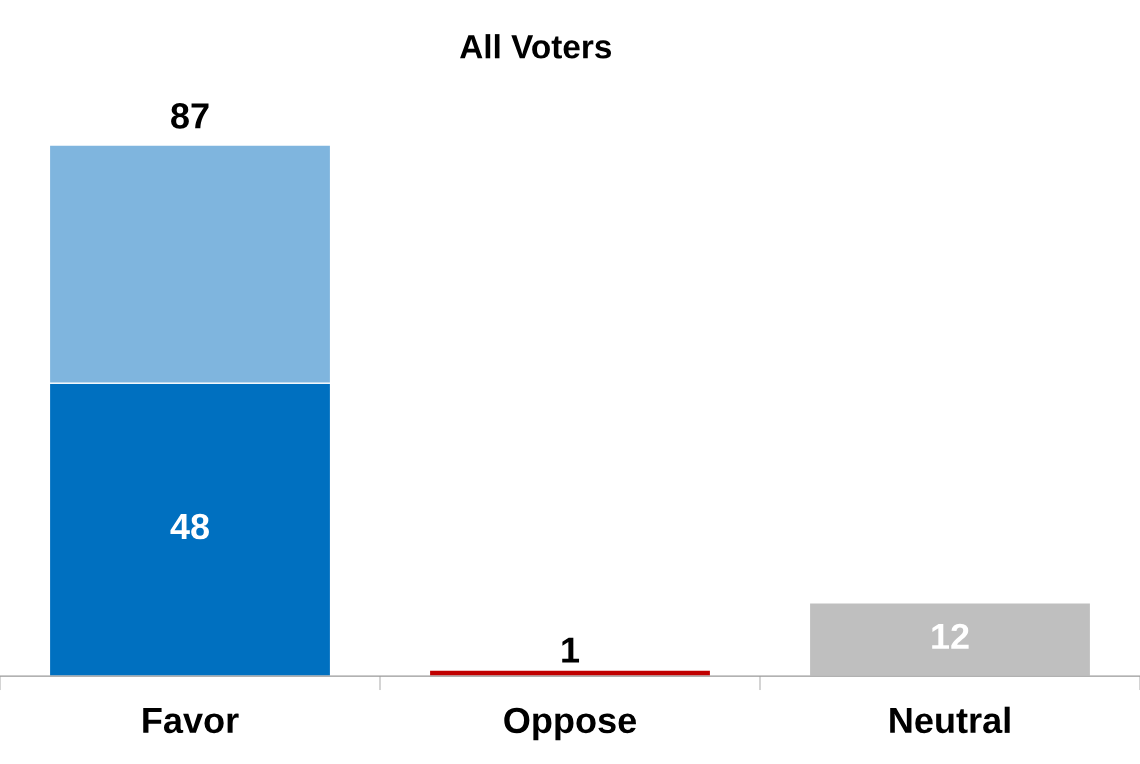 Image resolution: width=1140 pixels, height=764 pixels. Describe the element at coordinates (191, 721) in the screenshot. I see `x-tick-label: Favor` at that location.